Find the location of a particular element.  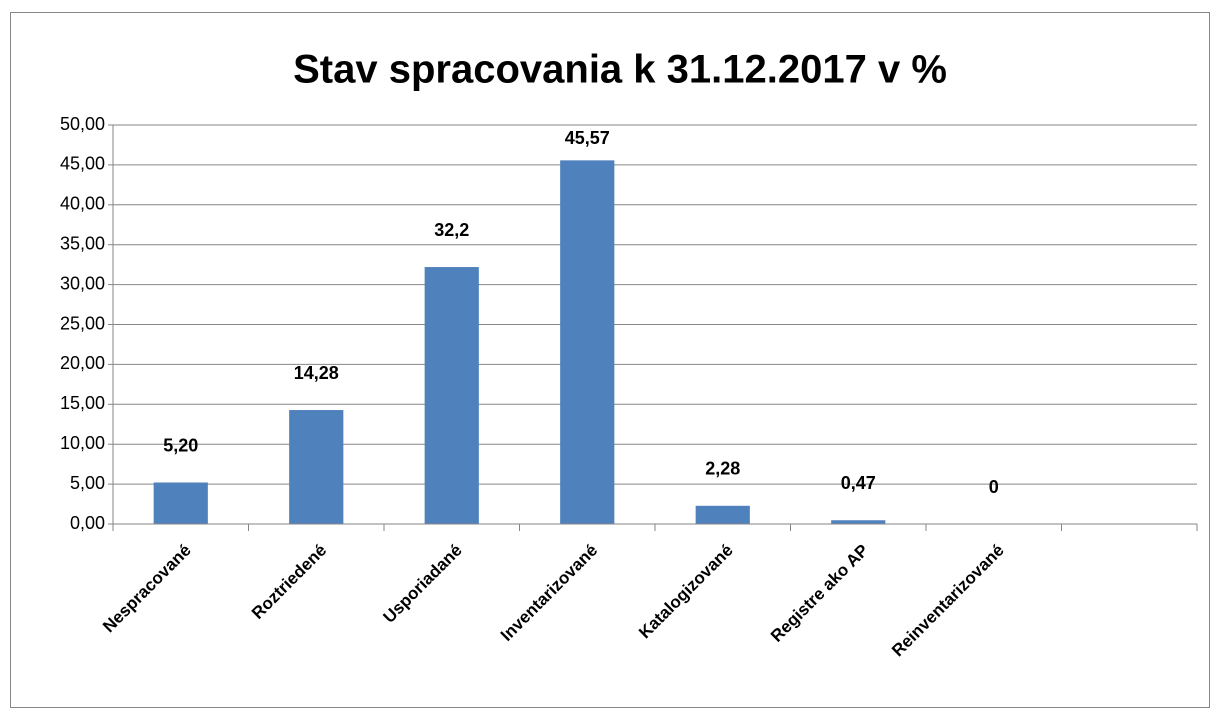

value-label: 0 is located at coordinates (994, 487).